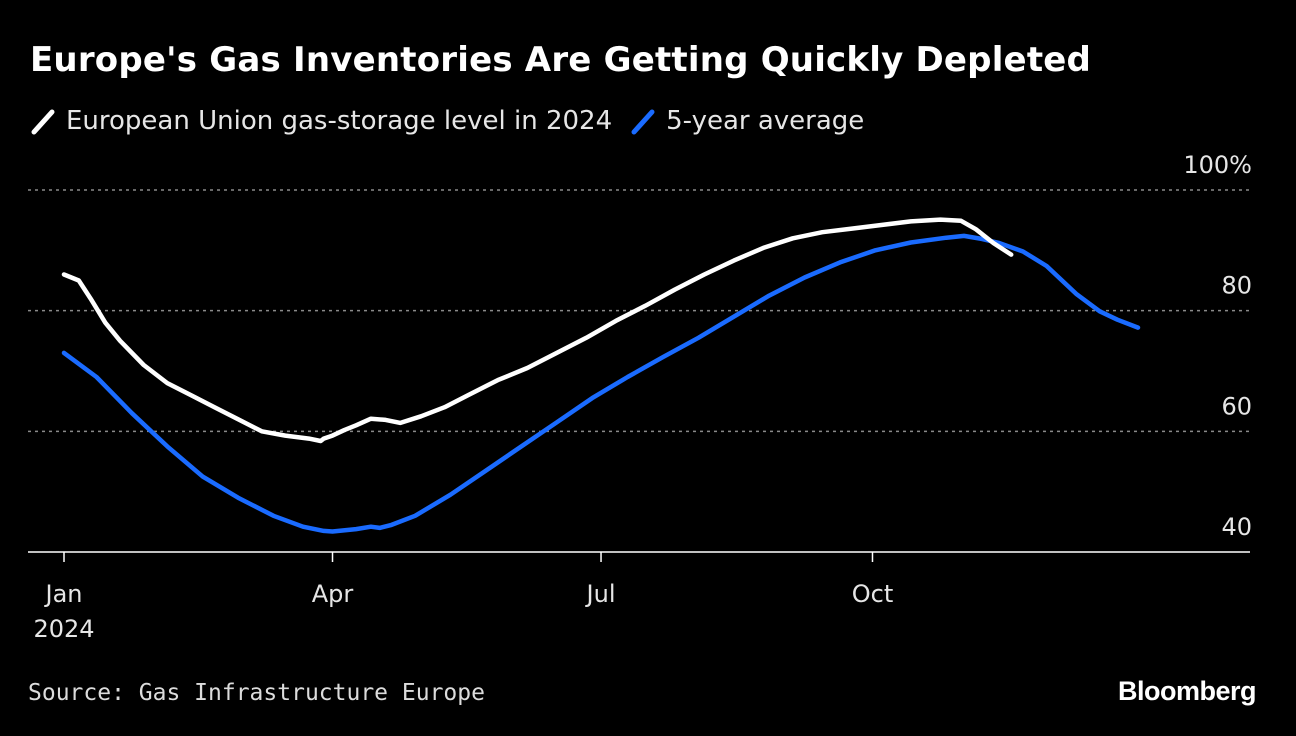 This screenshot has height=736, width=1296. What do you see at coordinates (63, 629) in the screenshot?
I see `x-tick-sublabel-year: 2024` at bounding box center [63, 629].